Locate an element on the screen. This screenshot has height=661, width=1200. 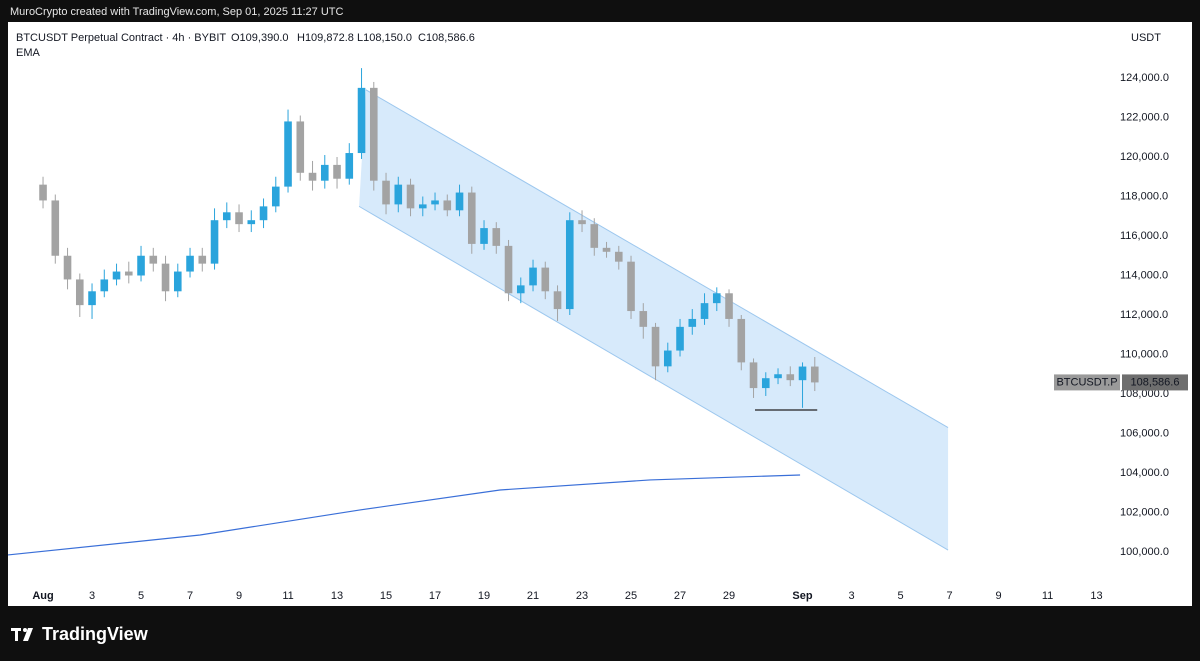
price-tag is located at coordinates (1155, 382).